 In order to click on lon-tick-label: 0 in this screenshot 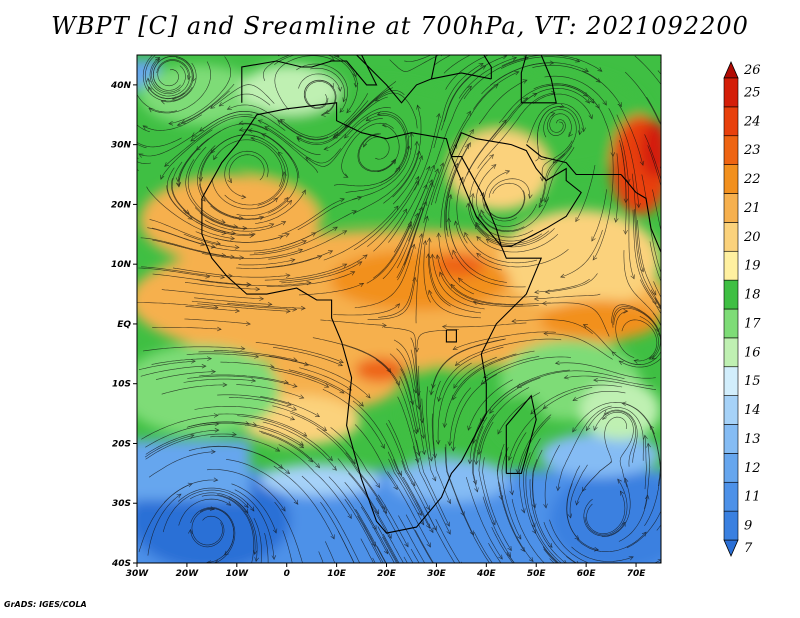, I will do `click(287, 574)`.